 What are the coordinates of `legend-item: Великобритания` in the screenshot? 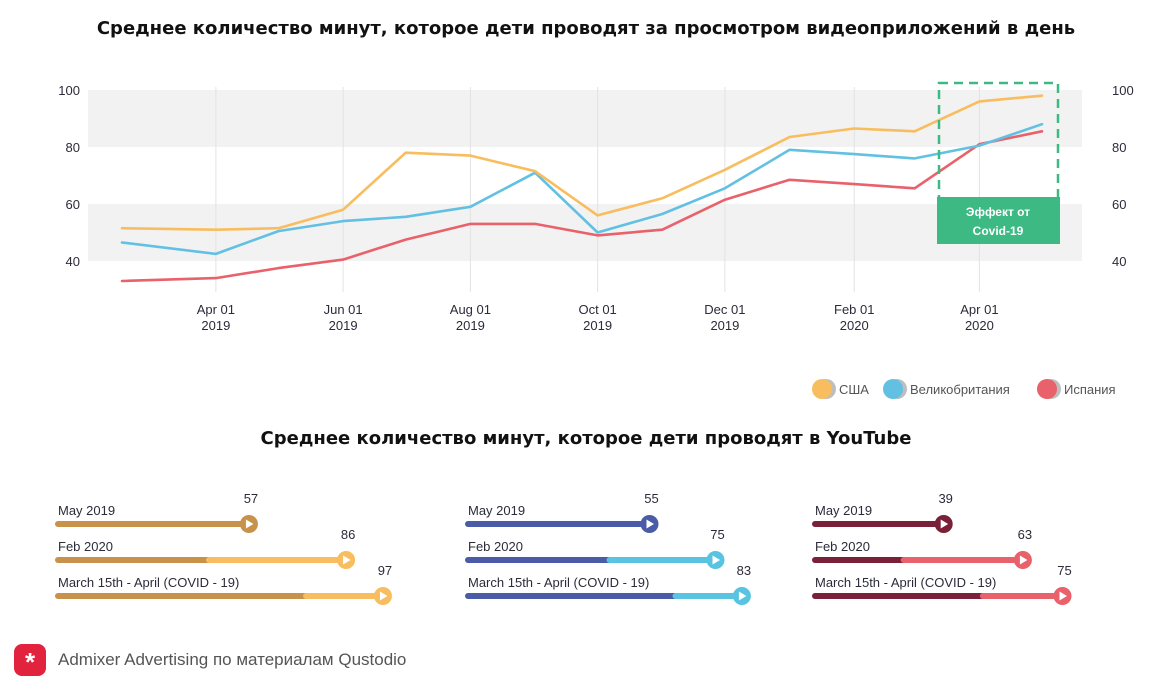 It's located at (946, 389).